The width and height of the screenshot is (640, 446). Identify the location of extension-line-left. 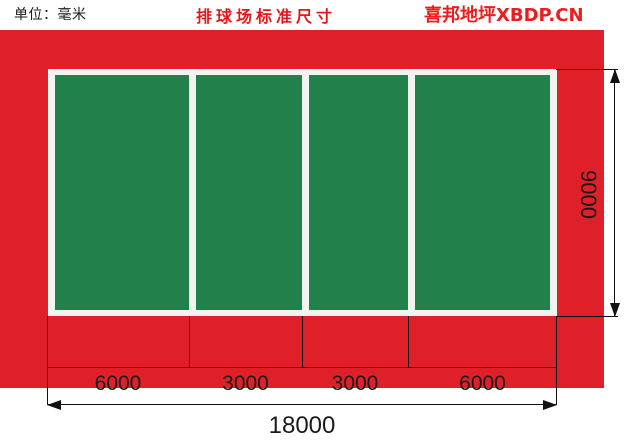
(47, 360).